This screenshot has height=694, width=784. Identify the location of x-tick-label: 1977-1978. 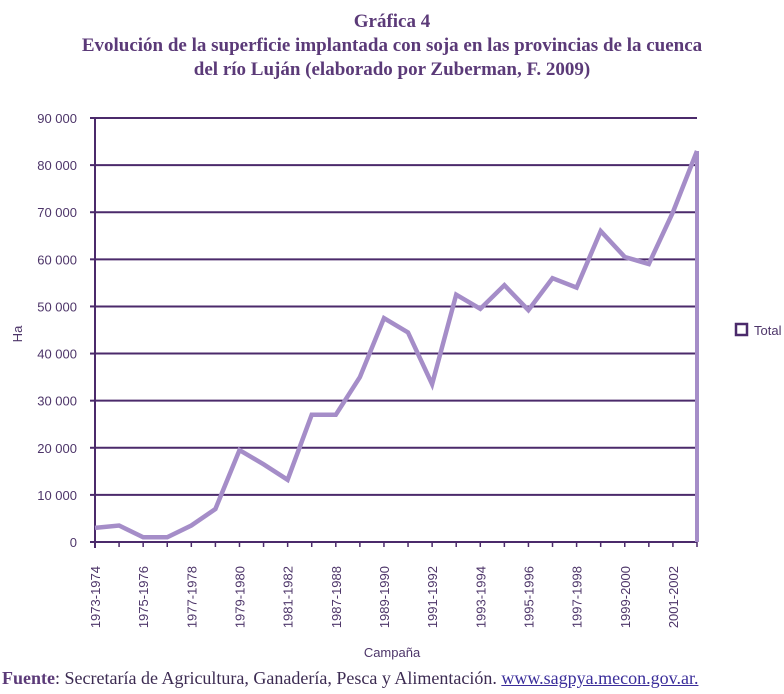
(191, 597).